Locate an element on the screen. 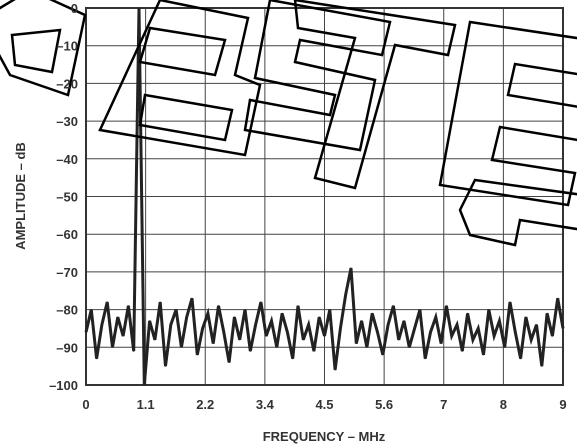  x-tick-label: 8 is located at coordinates (503, 404).